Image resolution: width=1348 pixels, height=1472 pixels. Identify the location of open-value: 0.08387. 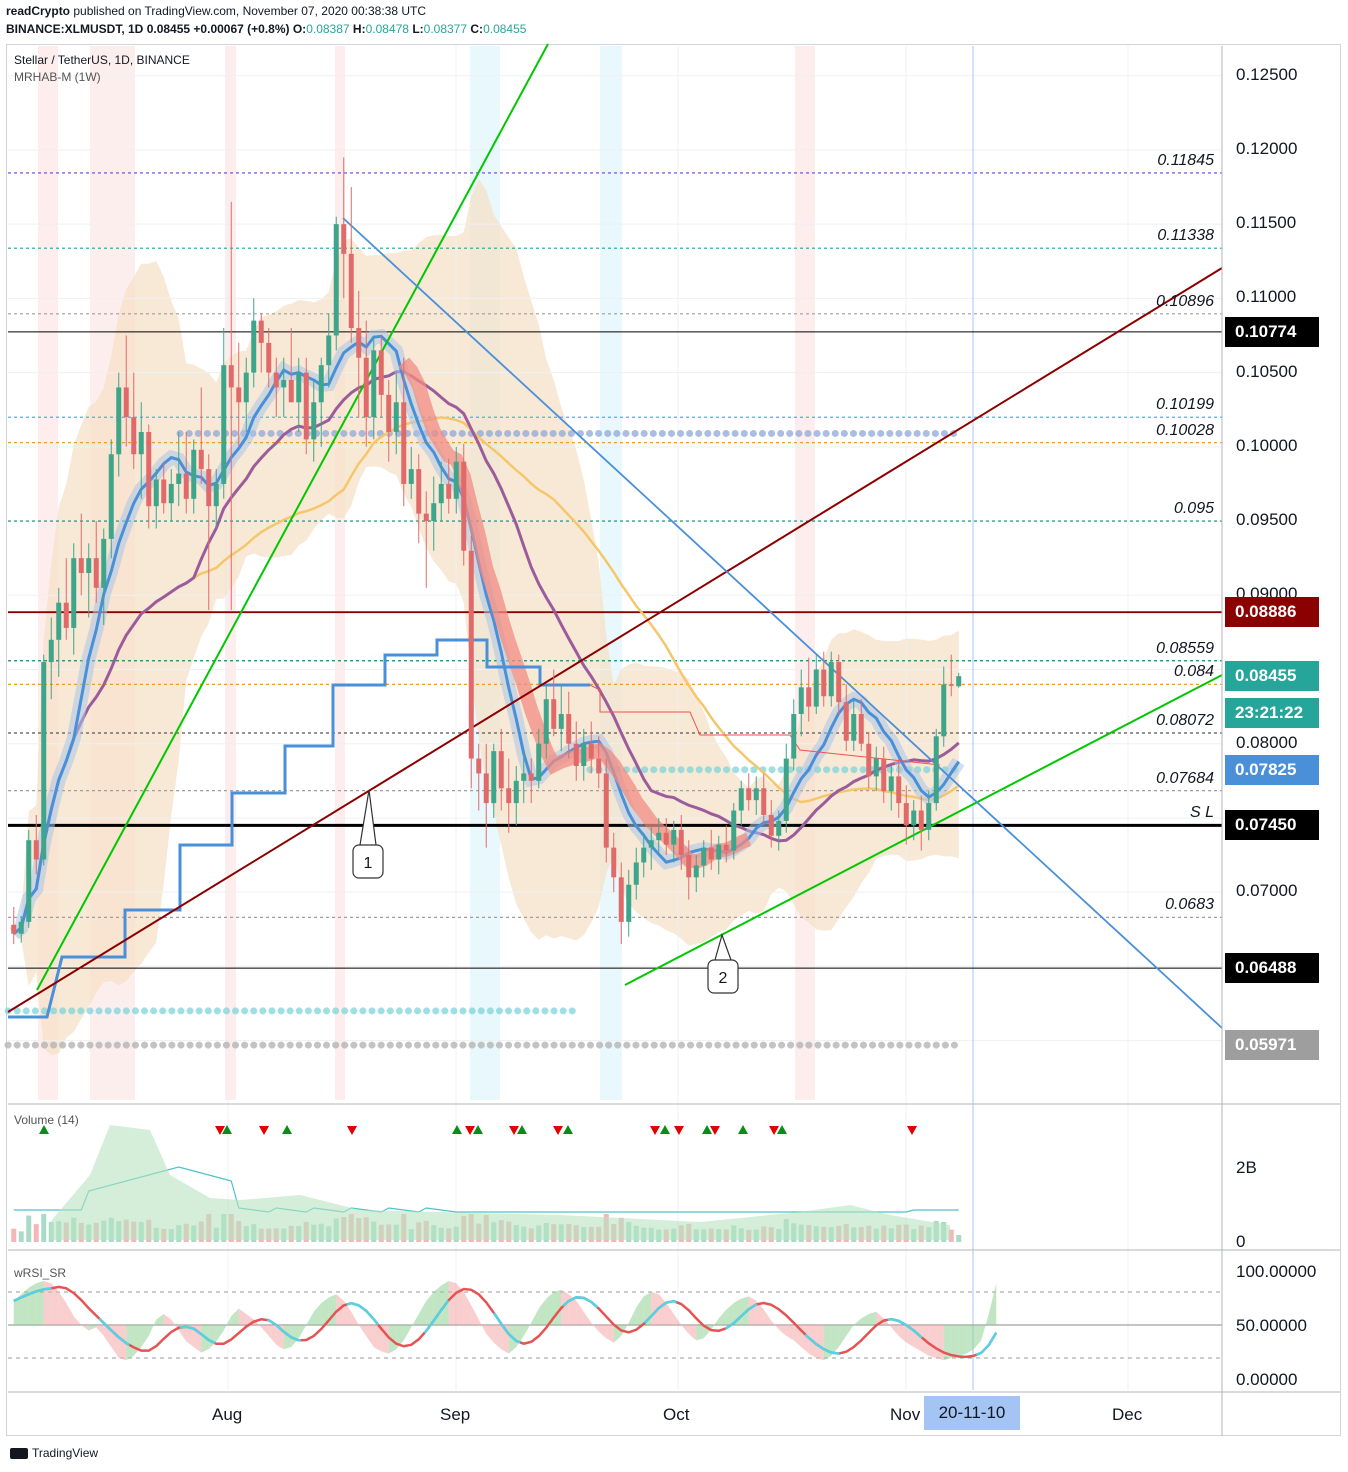
(328, 29).